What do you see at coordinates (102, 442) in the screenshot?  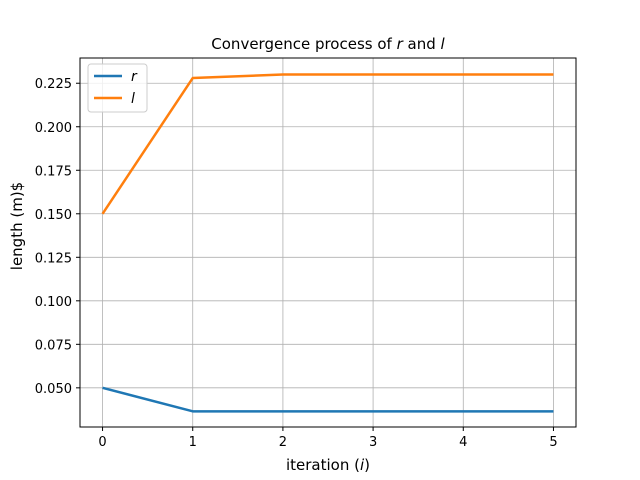 I see `x-tick-label: 0` at bounding box center [102, 442].